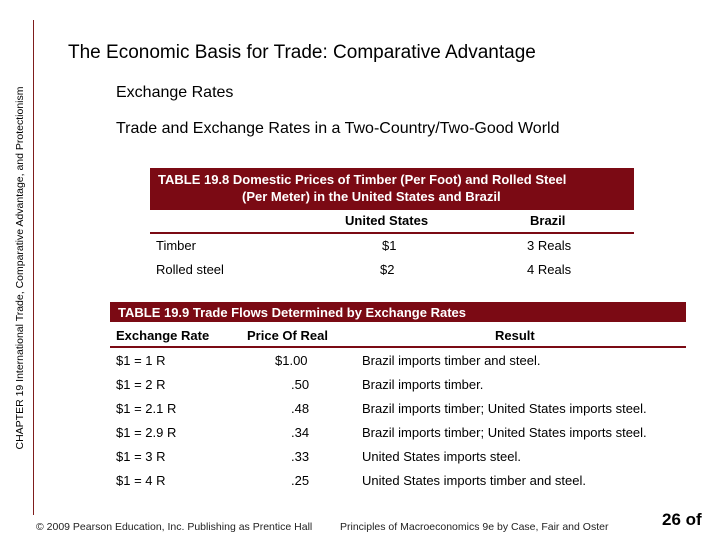 The image size is (720, 540). I want to click on trade-result: Brazil imports timber and steel., so click(451, 360).